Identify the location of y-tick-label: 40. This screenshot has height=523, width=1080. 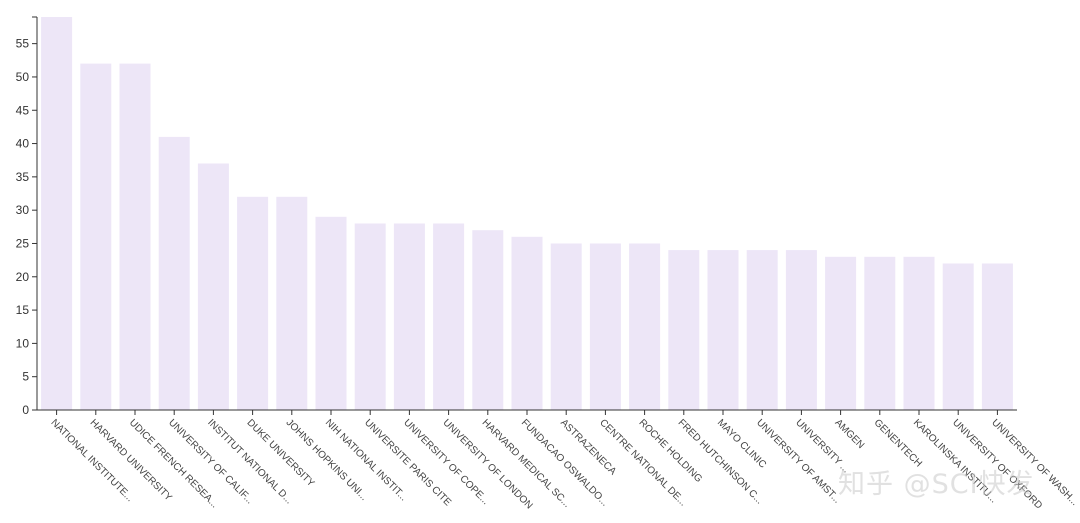
(23, 144).